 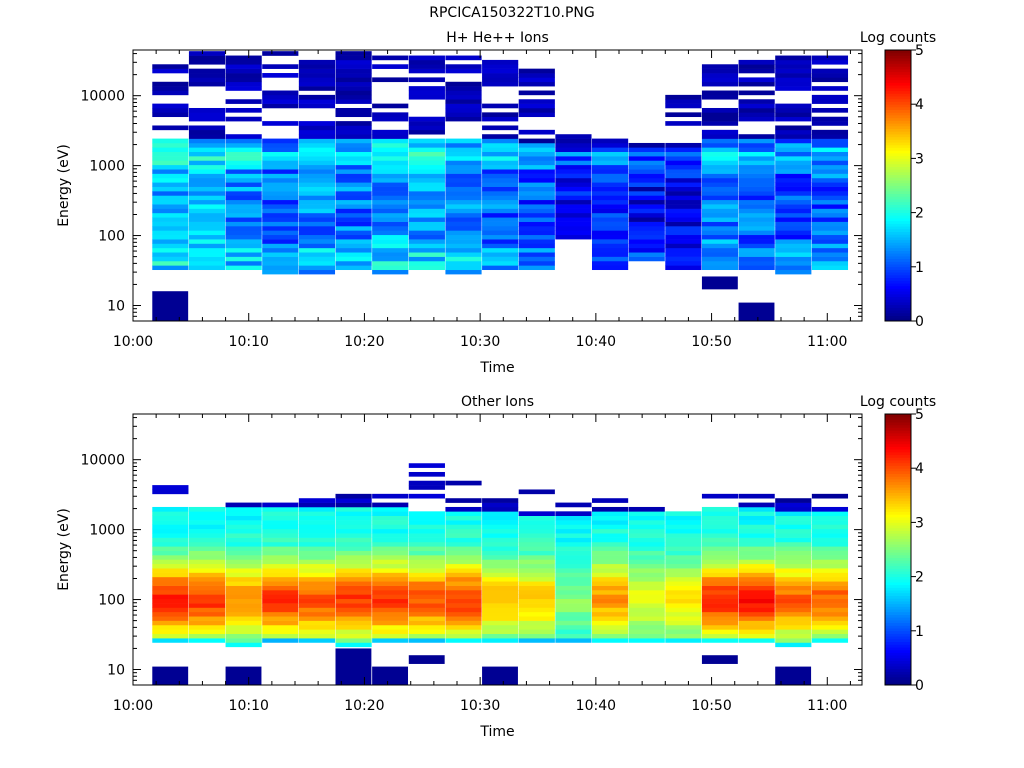 I want to click on y-tick-label: 10000, so click(x=102, y=461).